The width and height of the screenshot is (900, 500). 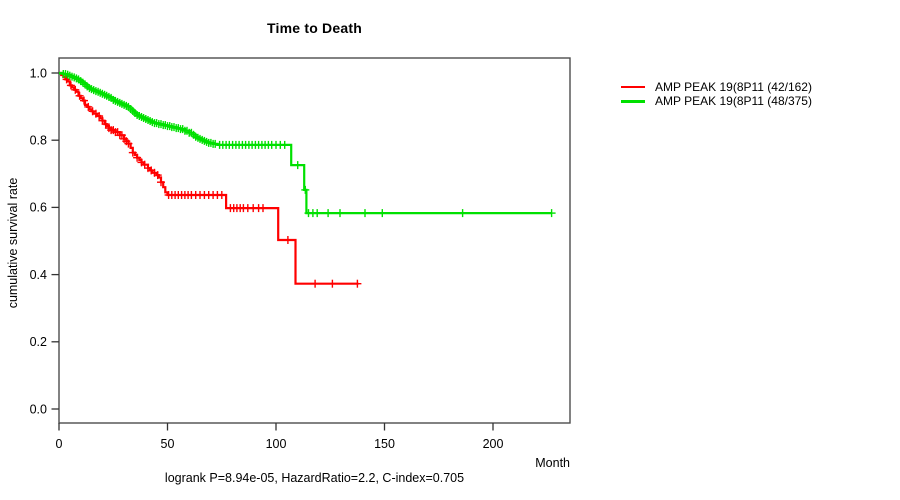 What do you see at coordinates (168, 444) in the screenshot?
I see `x-tick-label: 50` at bounding box center [168, 444].